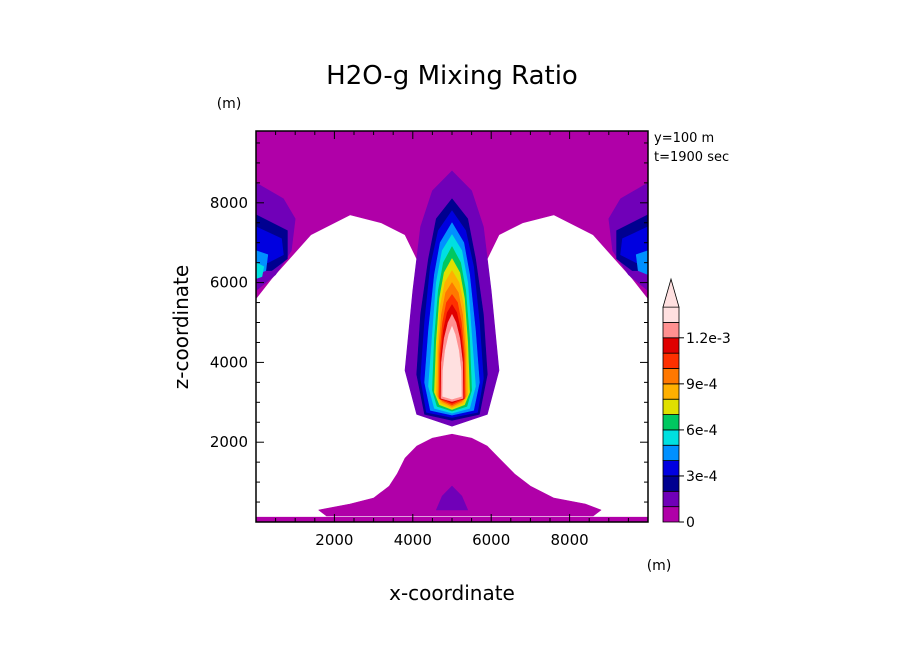  I want to click on colorbar-tick-label: 9e-4, so click(702, 385).